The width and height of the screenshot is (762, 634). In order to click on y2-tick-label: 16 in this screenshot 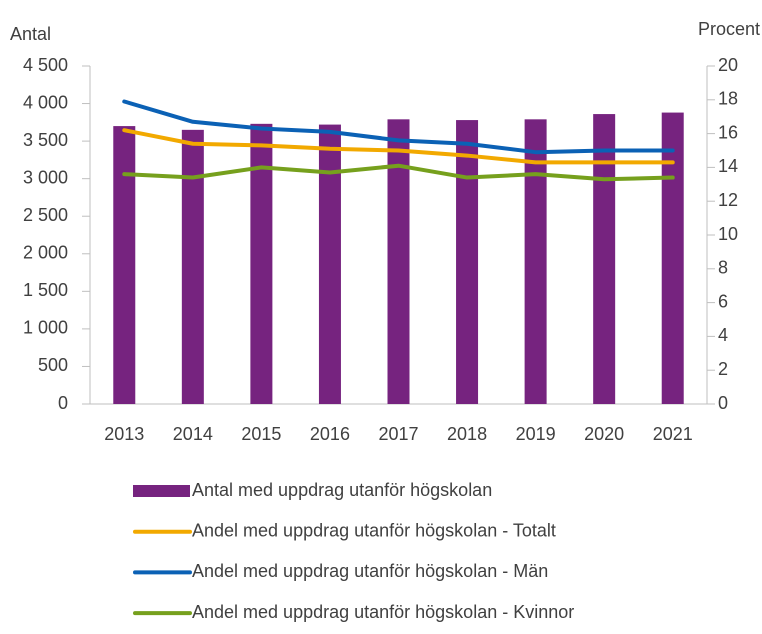, I will do `click(728, 132)`.